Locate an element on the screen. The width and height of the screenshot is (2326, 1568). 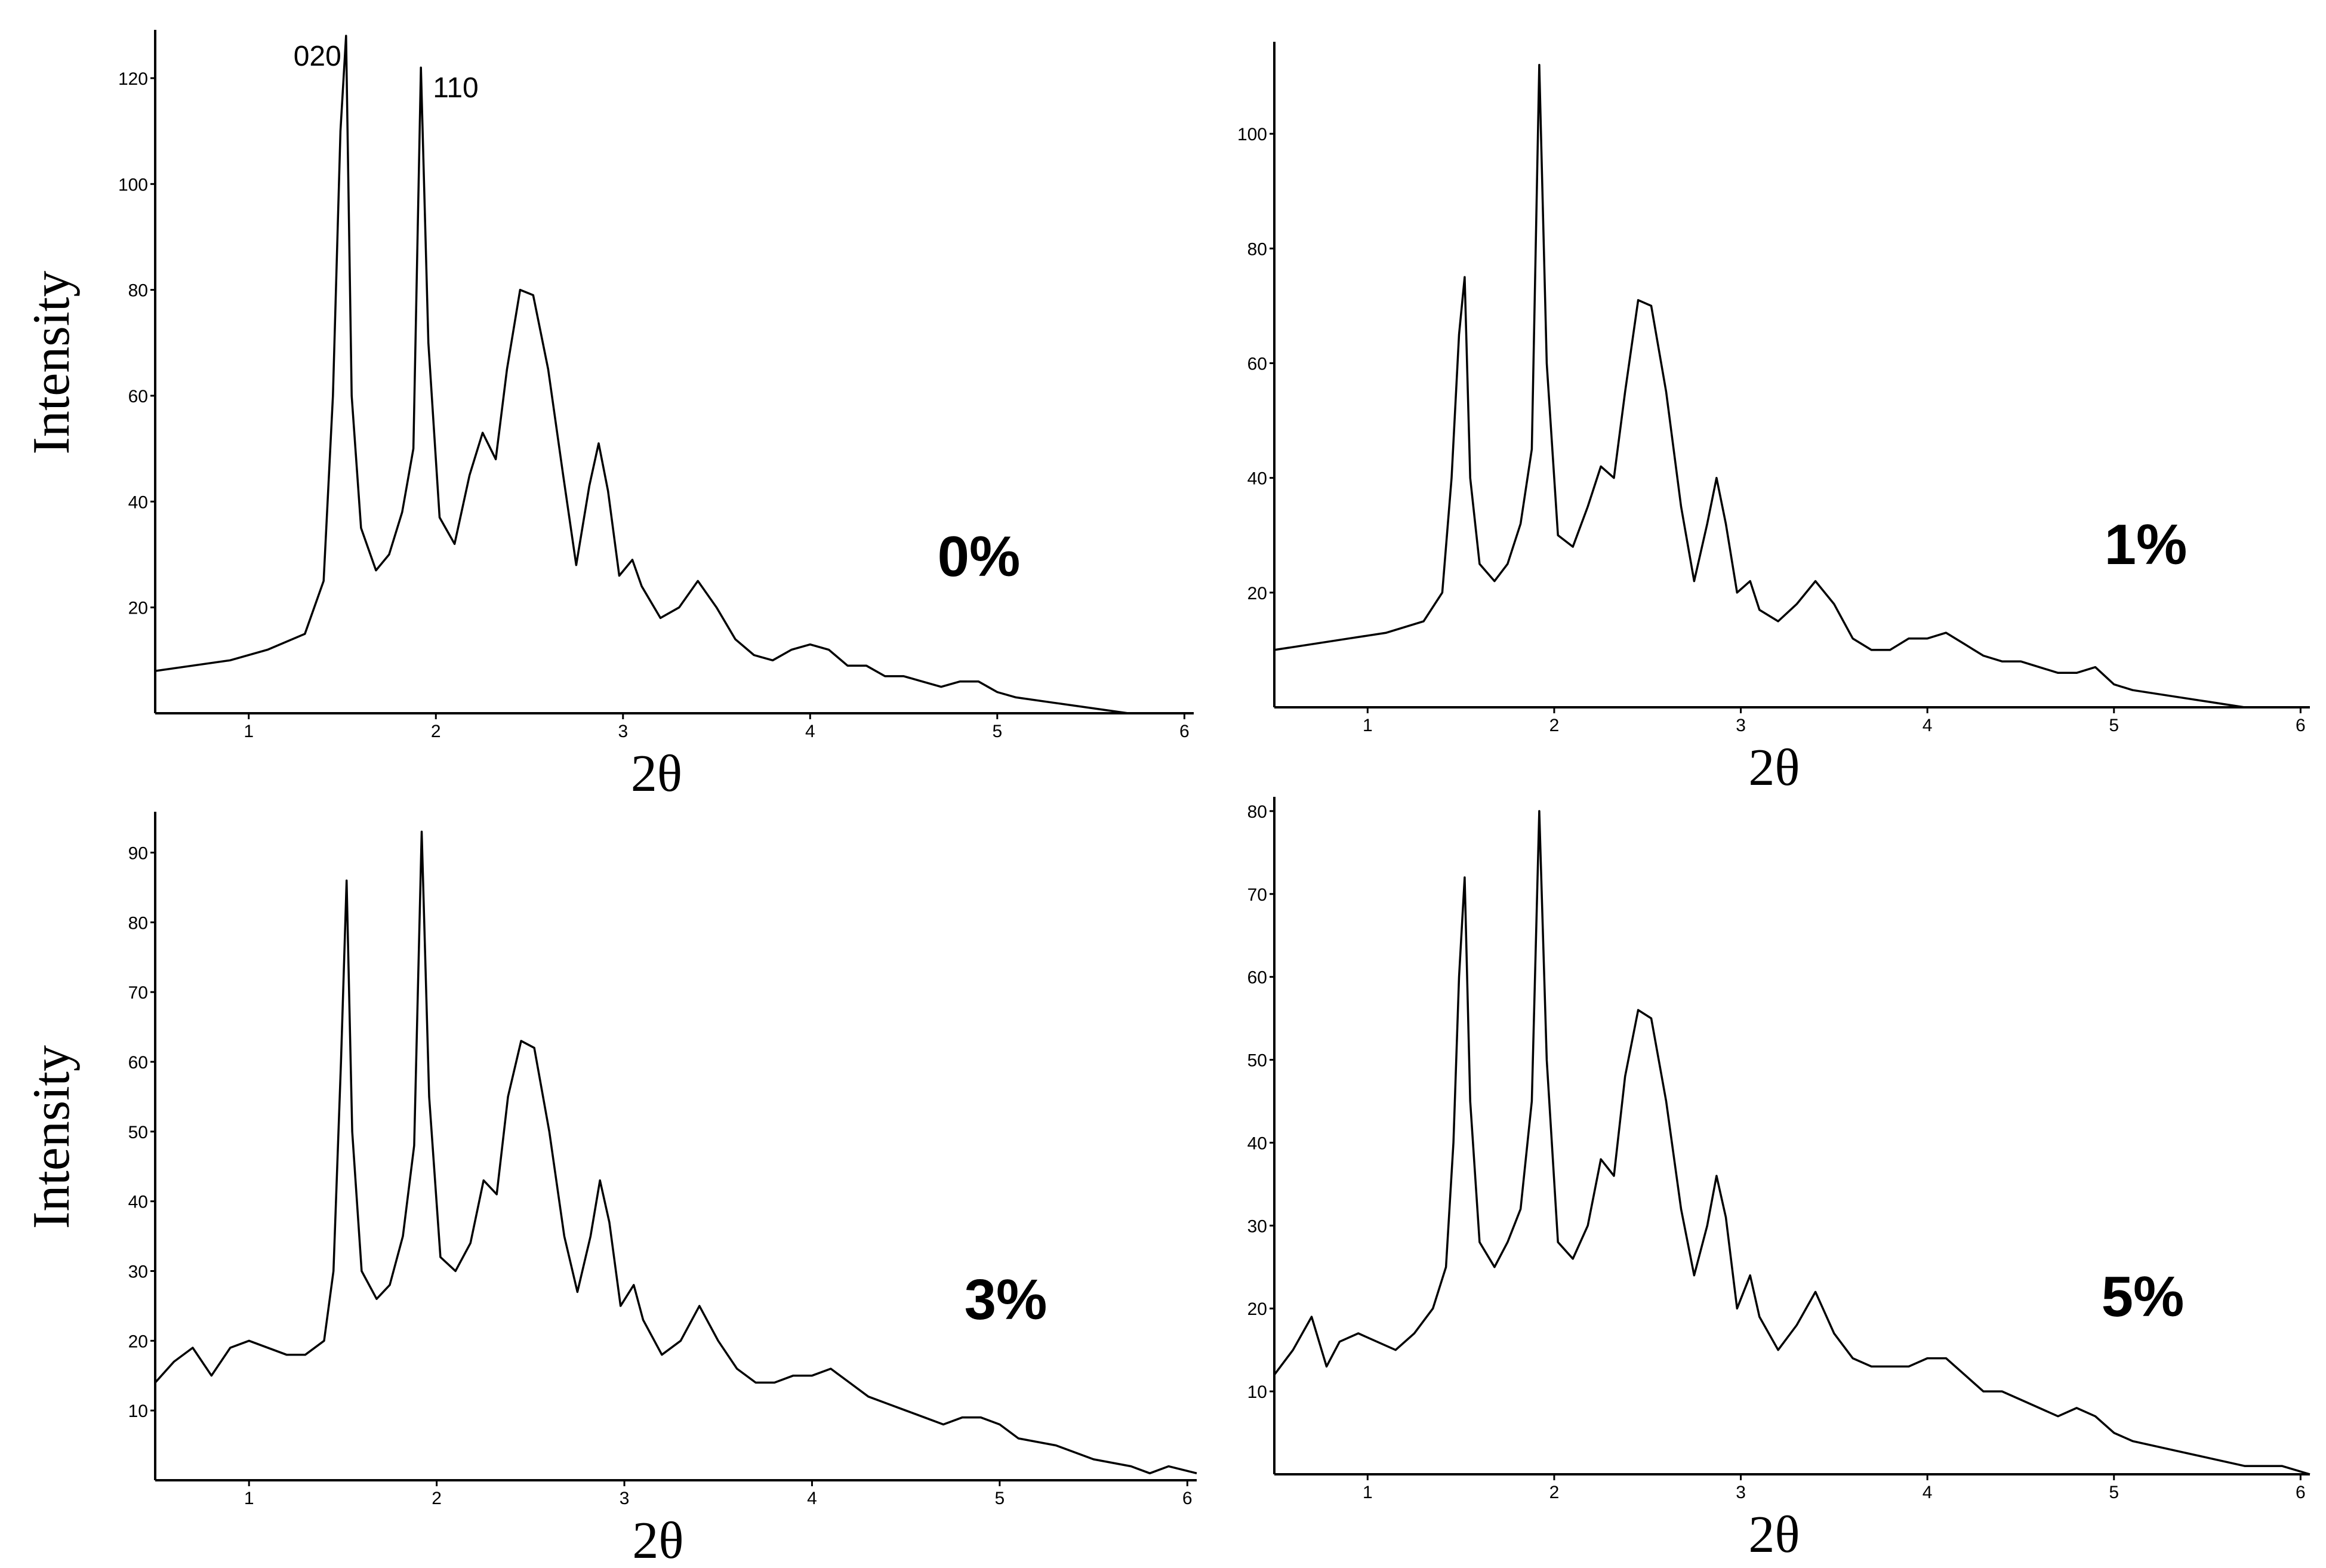
panel-label: 0% is located at coordinates (979, 557).